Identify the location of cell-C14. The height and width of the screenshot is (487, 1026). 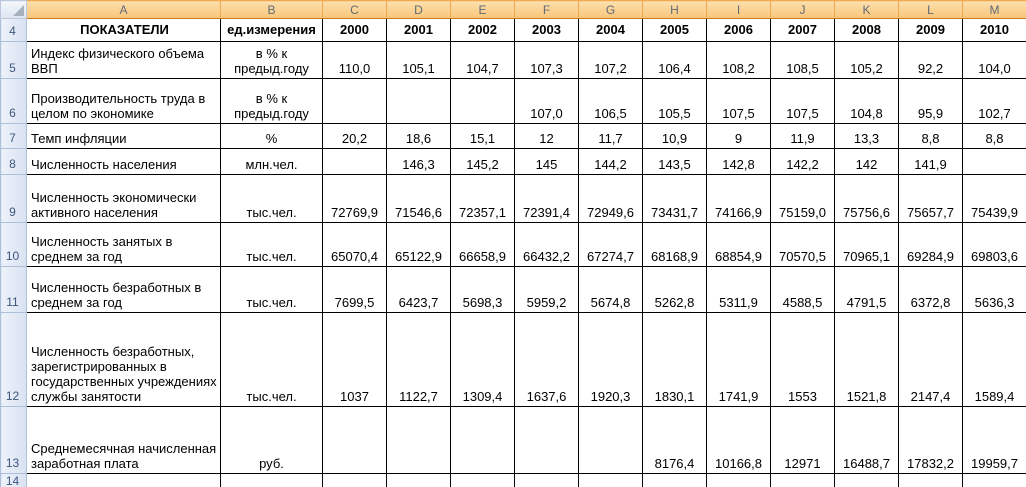
(354, 480).